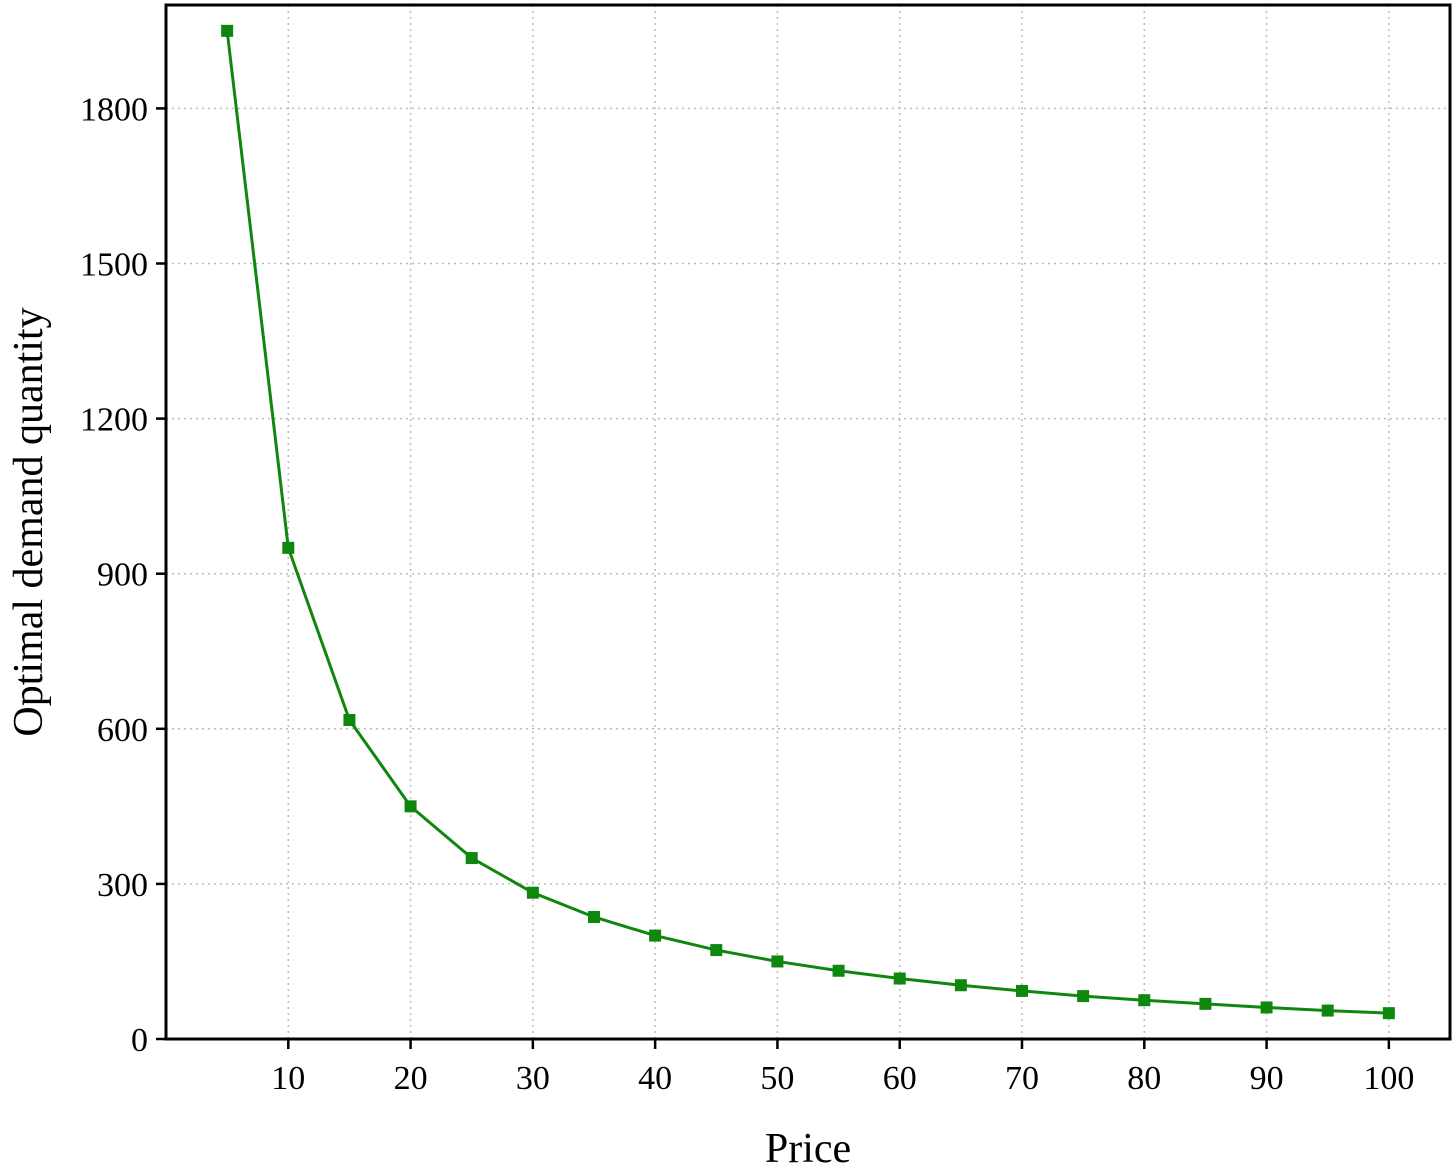 The image size is (1456, 1174). Describe the element at coordinates (122, 730) in the screenshot. I see `y-tick-label: 600` at that location.